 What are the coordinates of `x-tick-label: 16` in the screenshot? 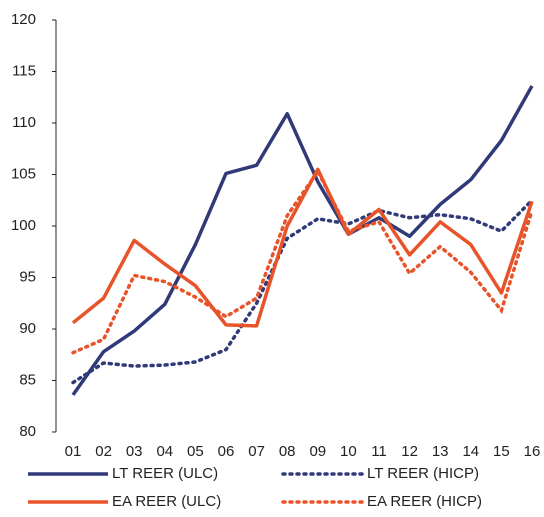 It's located at (532, 451).